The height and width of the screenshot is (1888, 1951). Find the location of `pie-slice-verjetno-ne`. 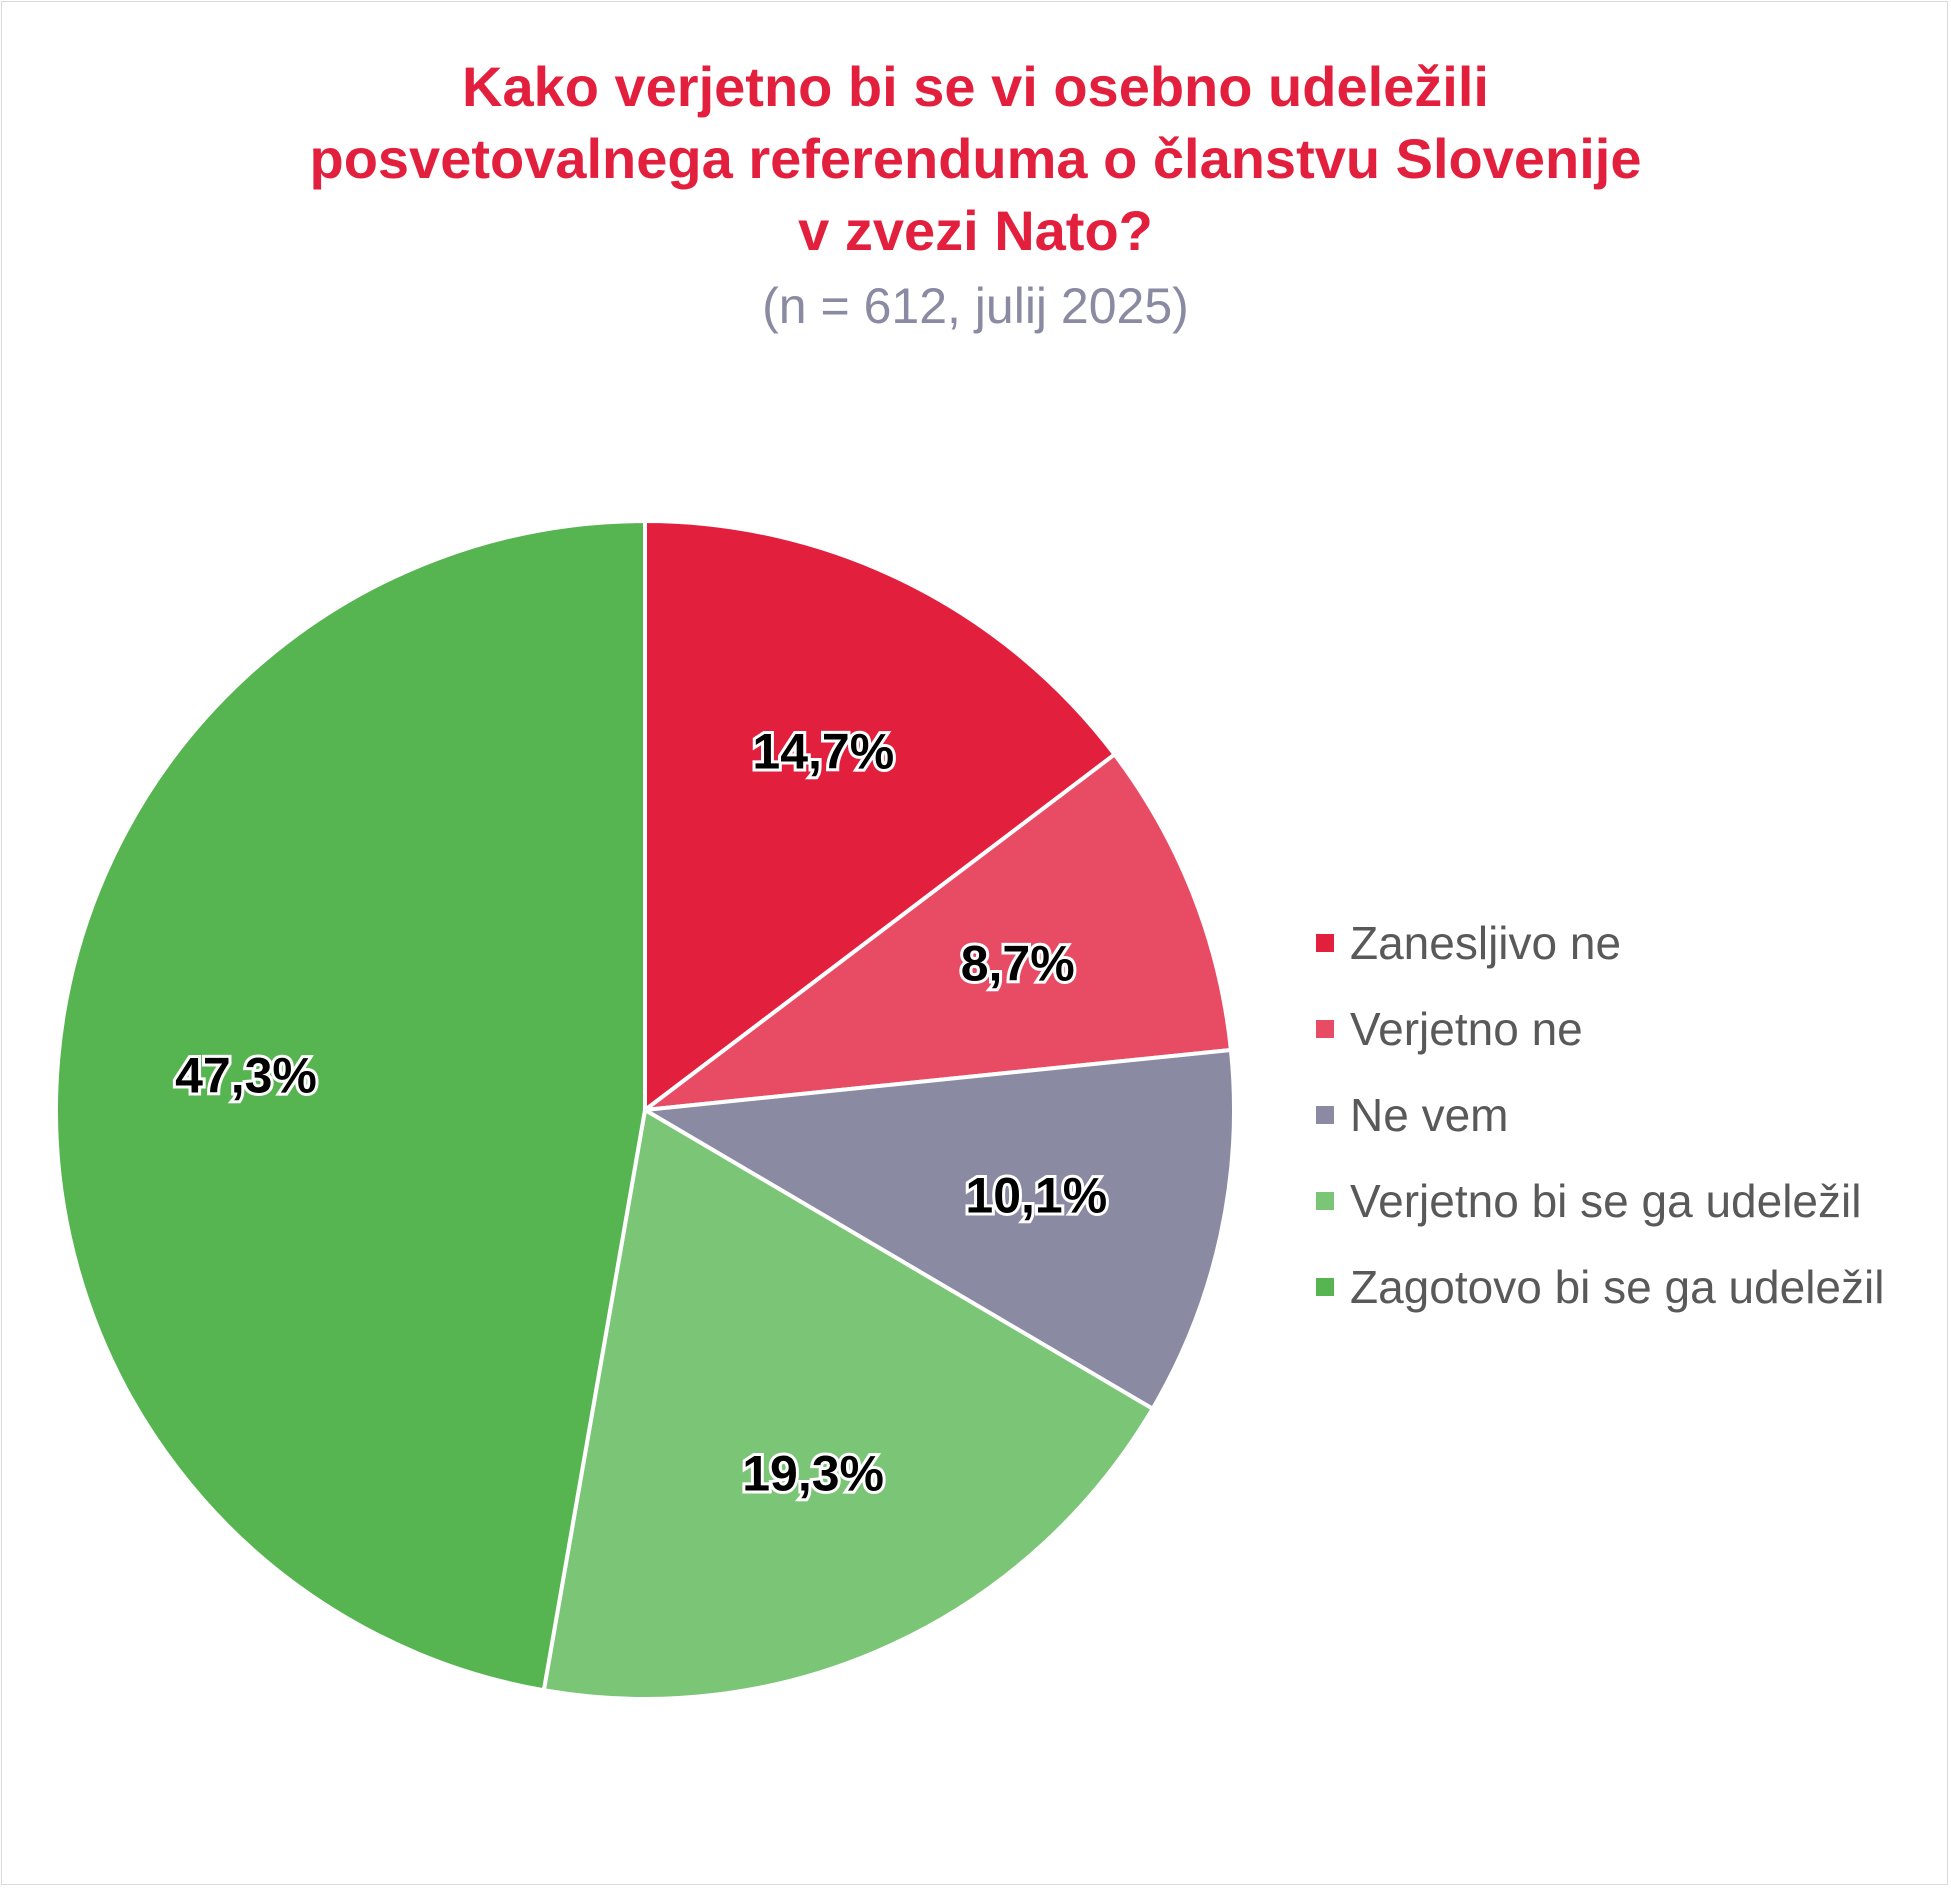

pie-slice-verjetno-ne is located at coordinates (938, 932).